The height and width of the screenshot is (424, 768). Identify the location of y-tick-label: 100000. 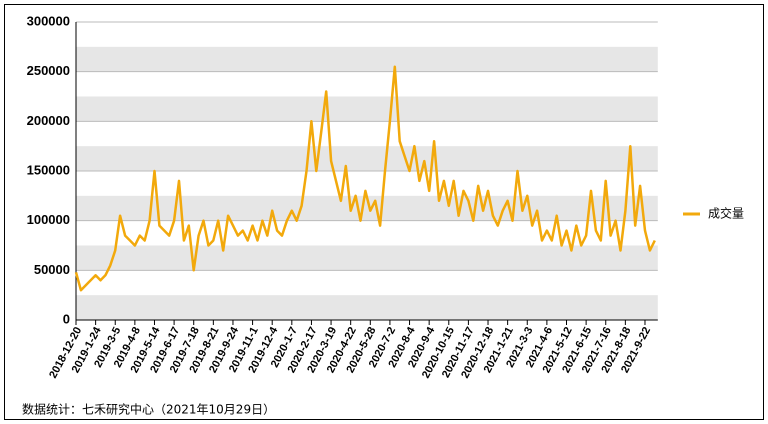
(48, 219).